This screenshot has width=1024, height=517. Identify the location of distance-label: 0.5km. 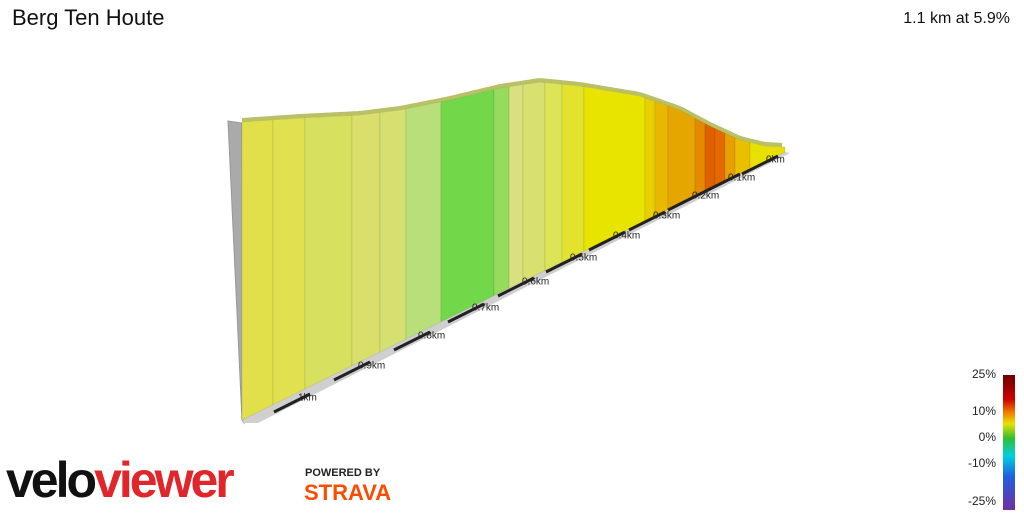
(583, 258).